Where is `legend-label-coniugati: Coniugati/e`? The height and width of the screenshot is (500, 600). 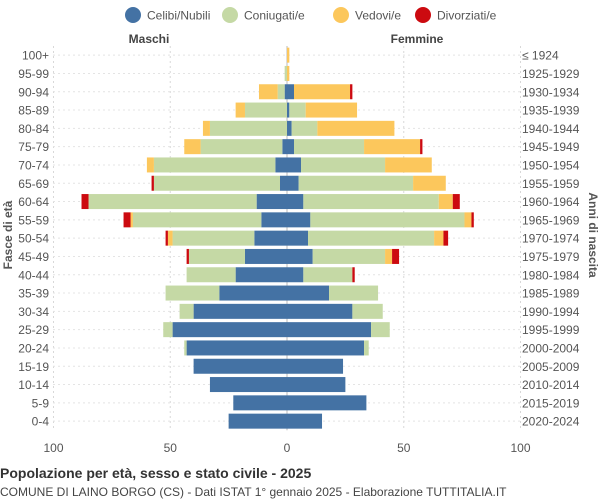
legend-label-coniugati: Coniugati/e is located at coordinates (274, 16).